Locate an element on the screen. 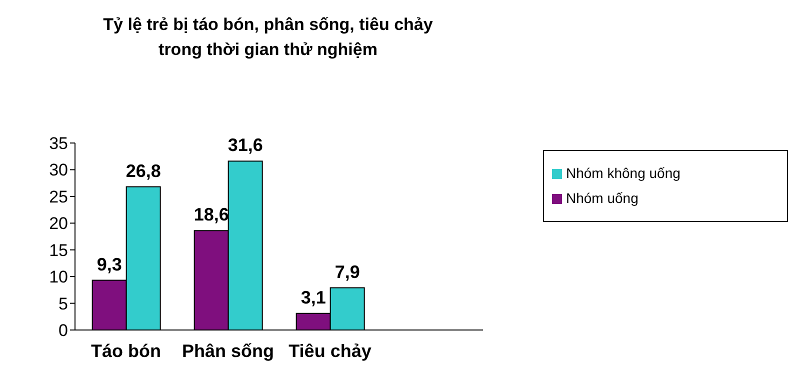 The width and height of the screenshot is (796, 380). x-tick-label: Tiêu chảy is located at coordinates (330, 350).